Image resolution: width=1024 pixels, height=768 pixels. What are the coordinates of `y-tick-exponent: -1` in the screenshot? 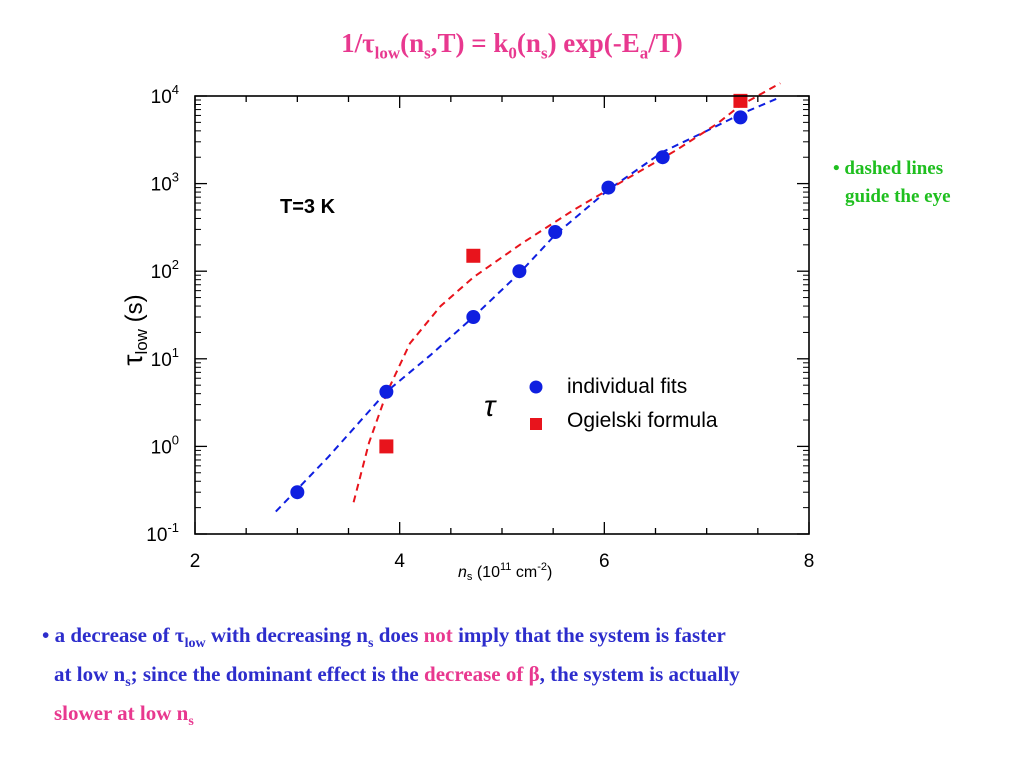 It's located at (173, 527).